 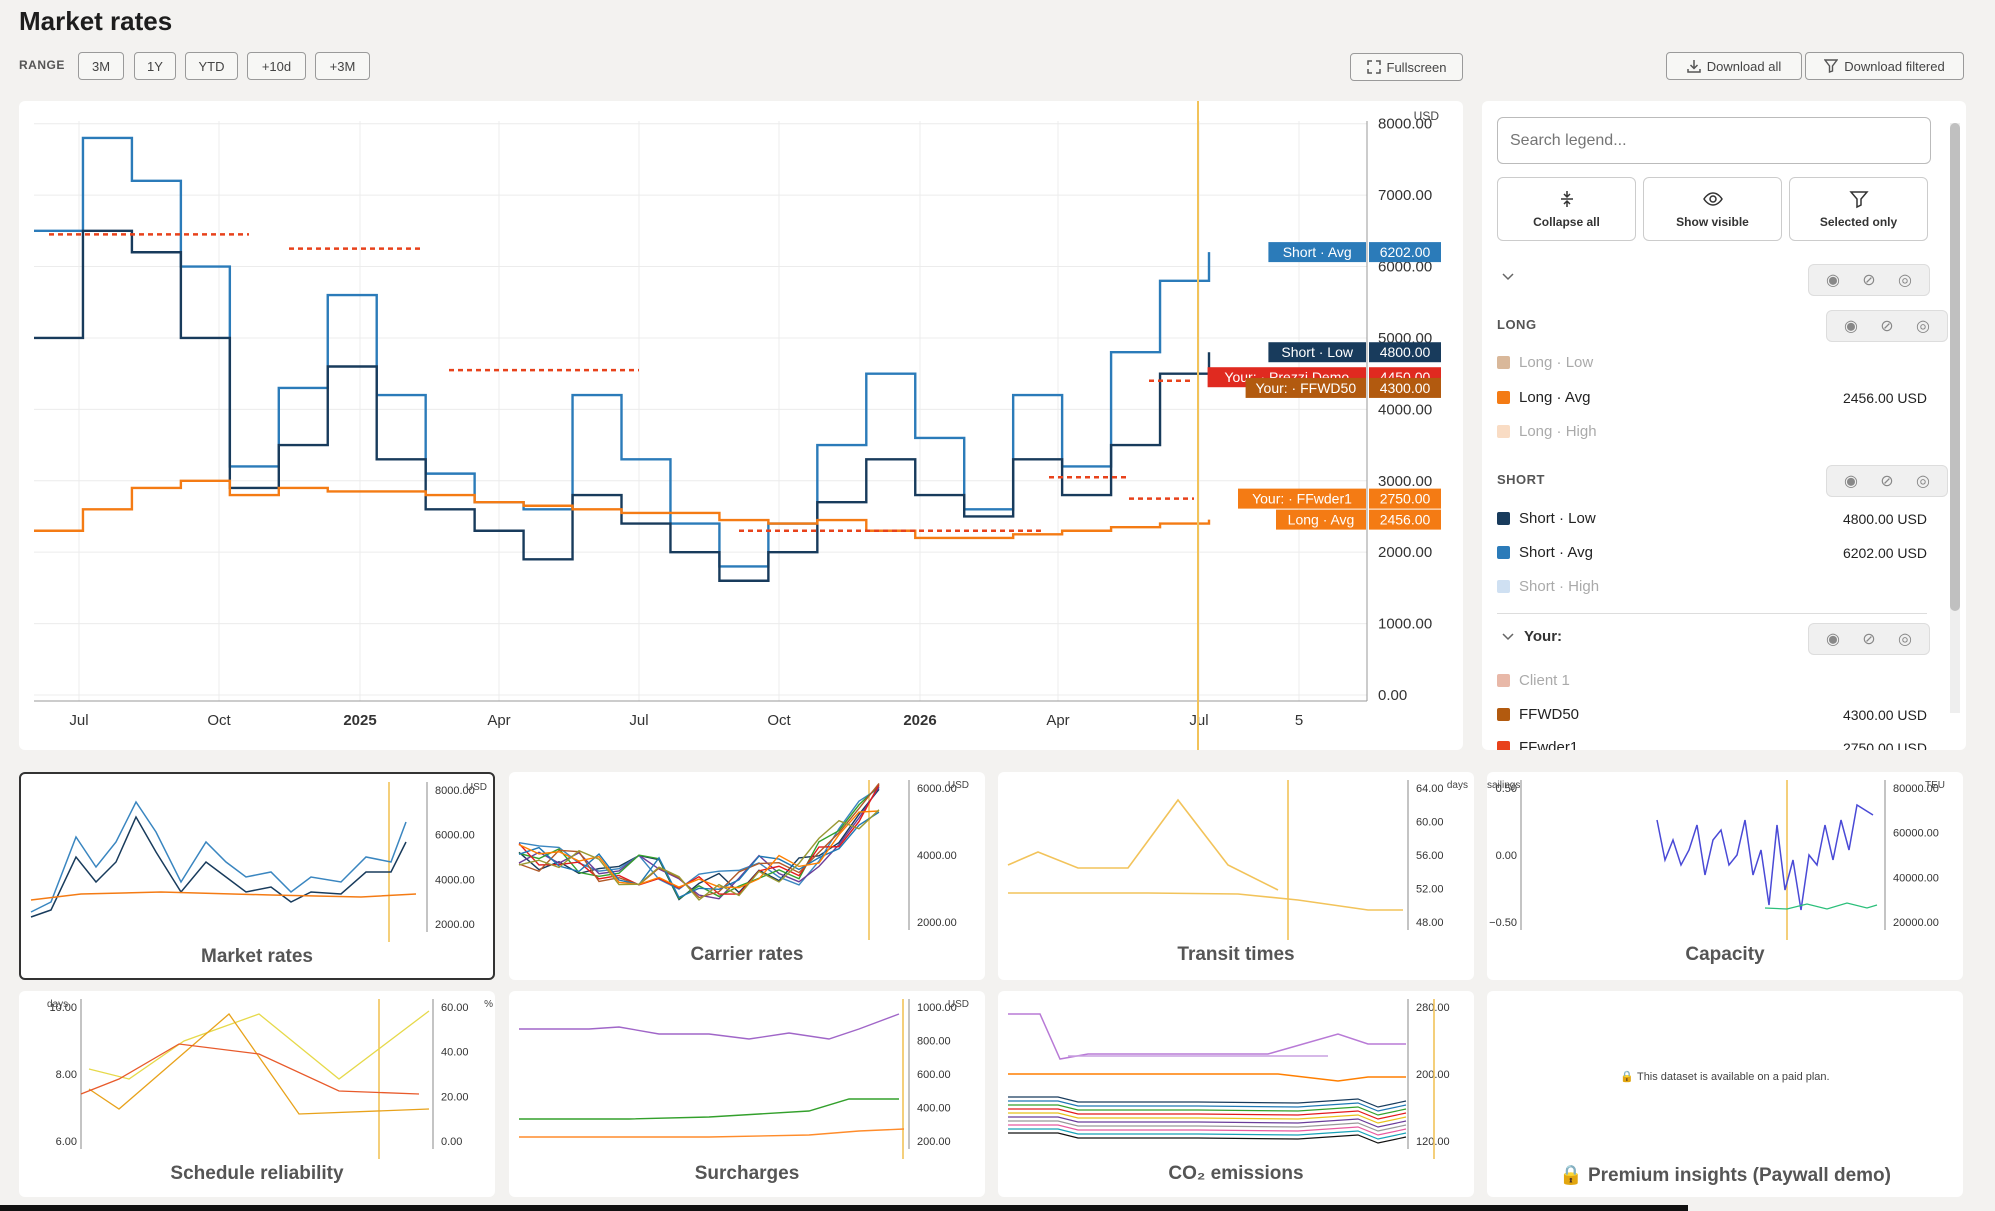 I want to click on price-tag: Your: · FFwder1 2750.00, so click(x=1339, y=498).